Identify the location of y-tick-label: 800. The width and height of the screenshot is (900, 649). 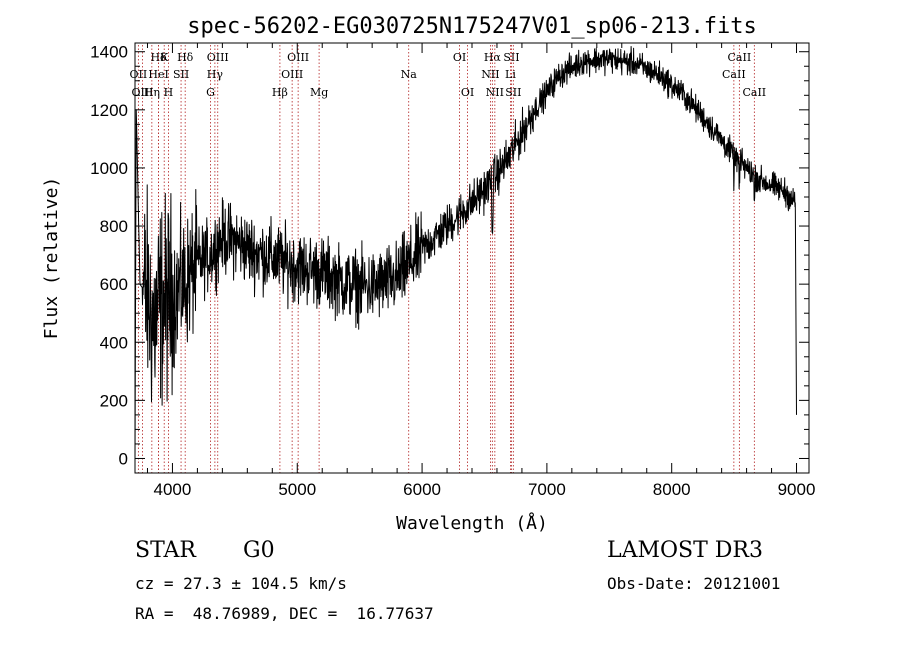
(114, 226).